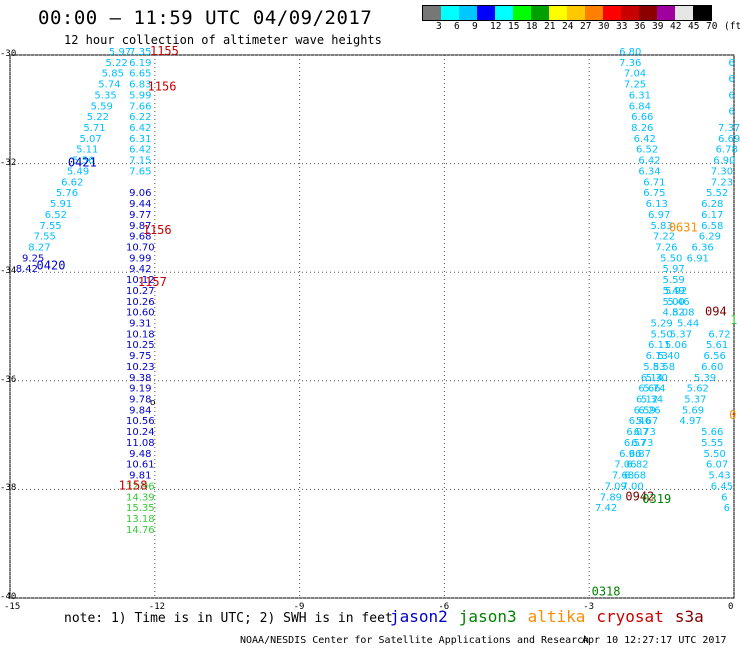  Describe the element at coordinates (698, 258) in the screenshot. I see `wave-height-label: 6.91` at that location.